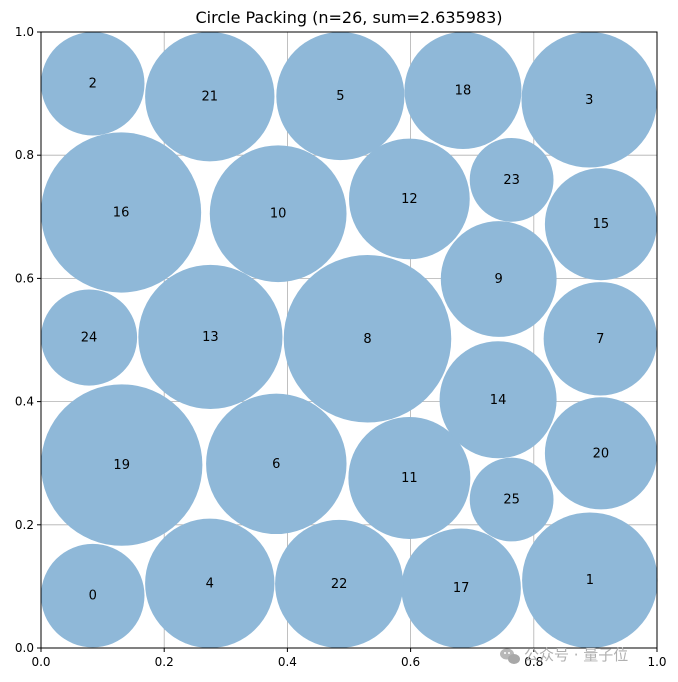  What do you see at coordinates (287, 662) in the screenshot?
I see `x-tick-label: 0.4` at bounding box center [287, 662].